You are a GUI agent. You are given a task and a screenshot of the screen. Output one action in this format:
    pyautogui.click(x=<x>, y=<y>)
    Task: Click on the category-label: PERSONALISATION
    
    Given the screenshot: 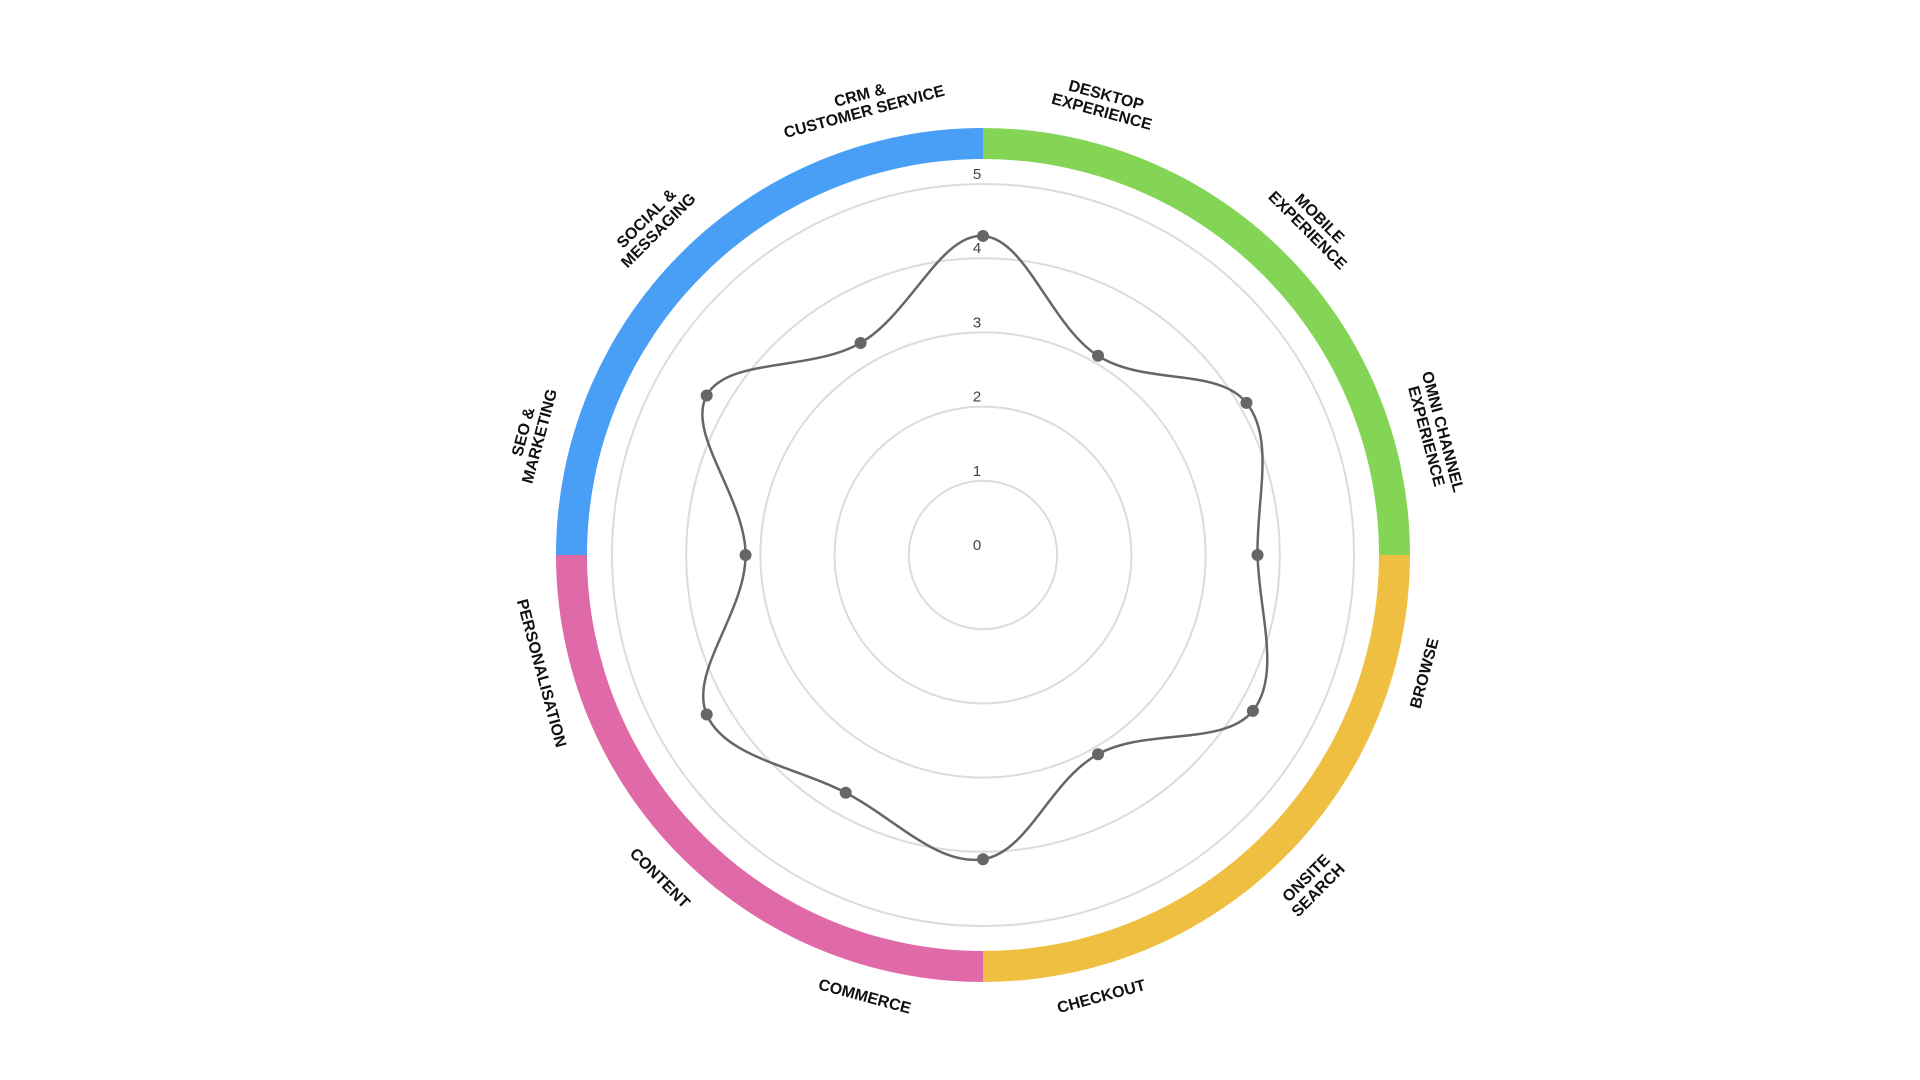 What is the action you would take?
    pyautogui.click(x=541, y=674)
    